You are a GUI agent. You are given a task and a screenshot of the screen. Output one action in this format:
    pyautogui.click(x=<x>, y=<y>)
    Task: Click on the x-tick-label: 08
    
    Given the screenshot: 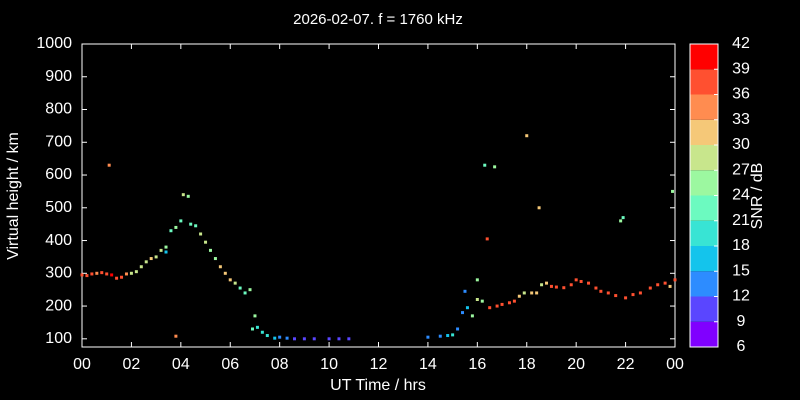 What is the action you would take?
    pyautogui.click(x=280, y=364)
    